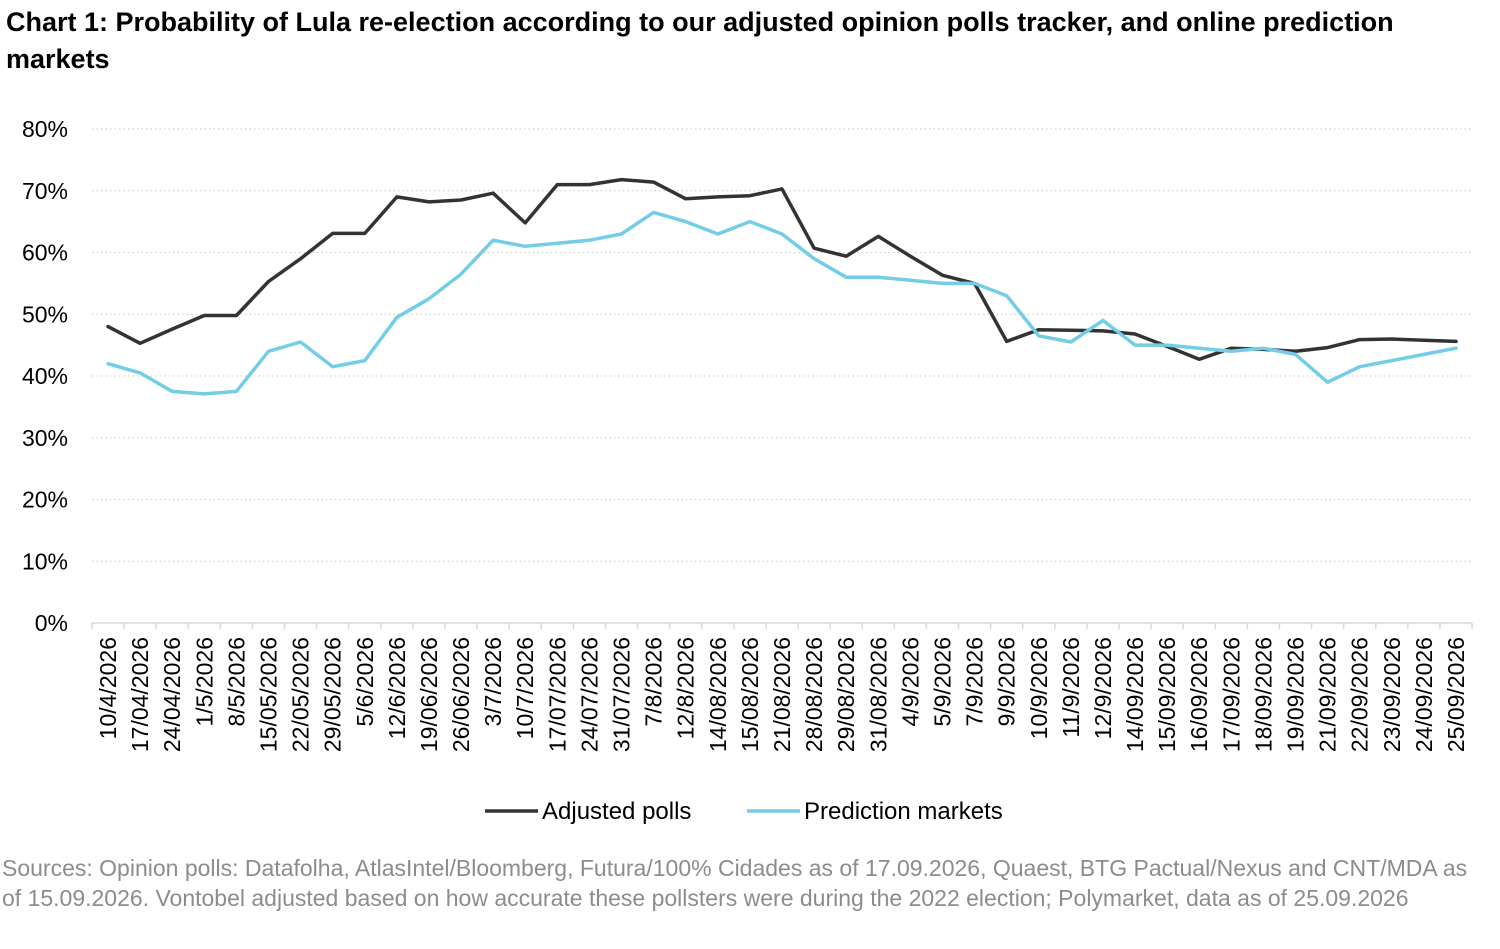  I want to click on x-tick-label: 14/08/2026, so click(718, 694).